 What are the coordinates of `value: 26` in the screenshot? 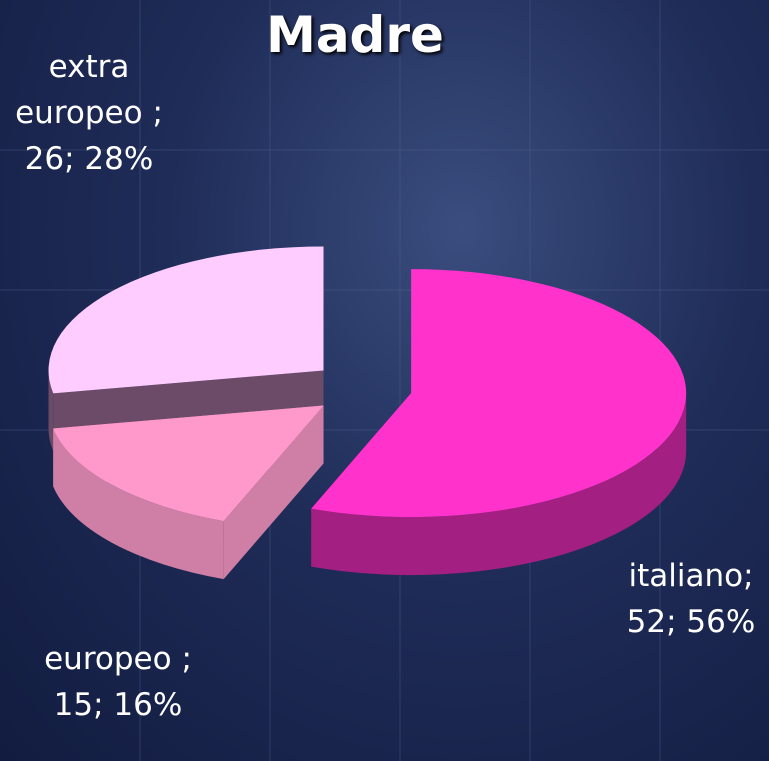 It's located at (44, 159).